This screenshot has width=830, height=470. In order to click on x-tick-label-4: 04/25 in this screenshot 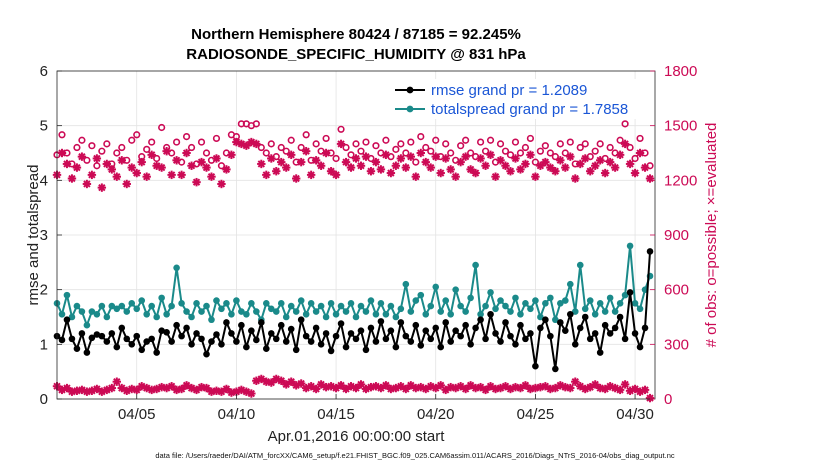, I will do `click(536, 414)`.